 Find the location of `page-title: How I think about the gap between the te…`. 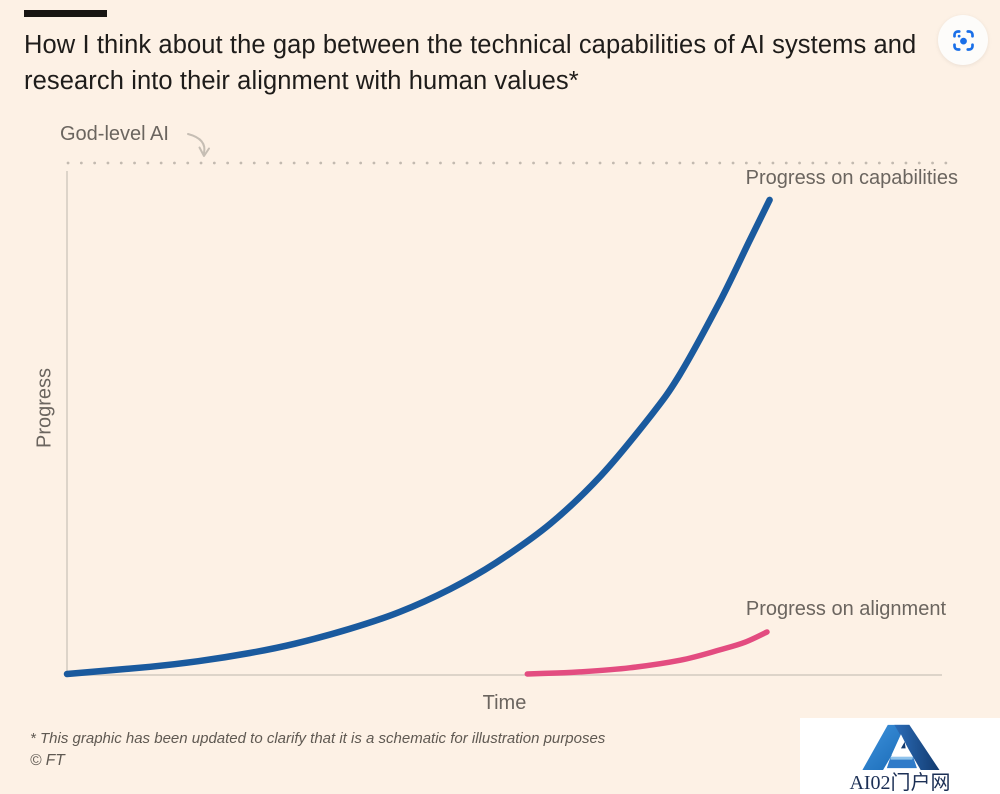

page-title: How I think about the gap between the te… is located at coordinates (470, 63).